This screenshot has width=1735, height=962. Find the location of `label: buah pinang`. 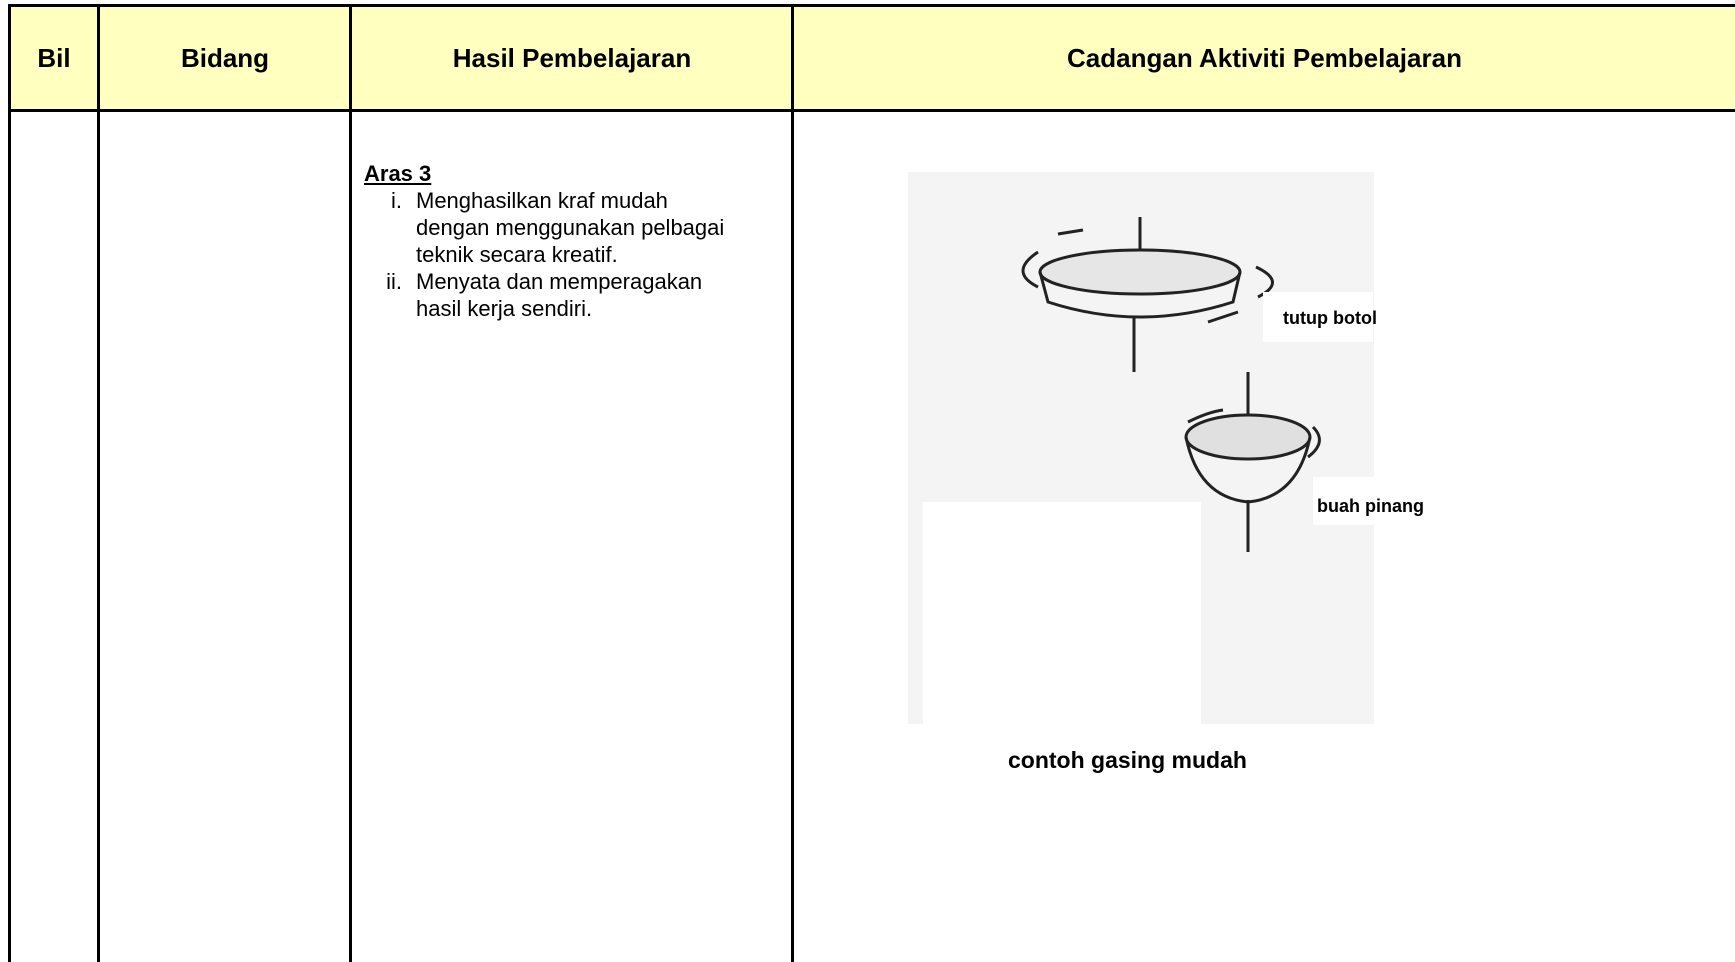

label: buah pinang is located at coordinates (1370, 506).